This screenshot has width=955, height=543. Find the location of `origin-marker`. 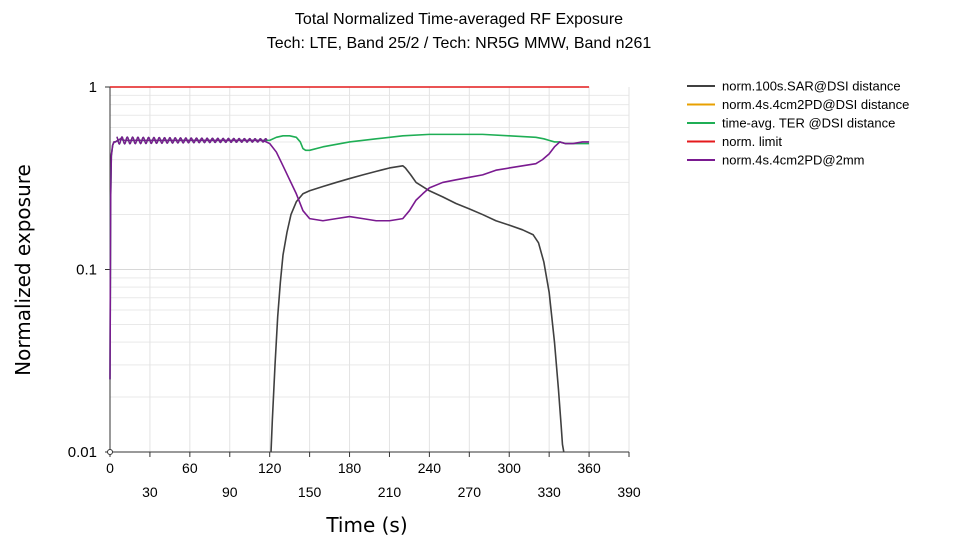

origin-marker is located at coordinates (110, 452).